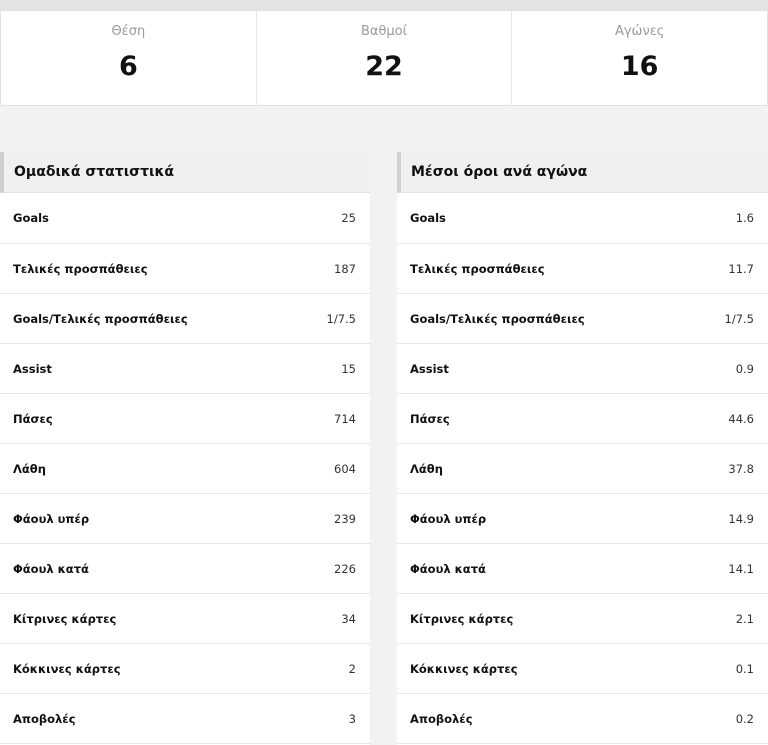 This screenshot has width=768, height=745. Describe the element at coordinates (185, 519) in the screenshot. I see `stat-row: Φάουλ υπέρ 239` at that location.